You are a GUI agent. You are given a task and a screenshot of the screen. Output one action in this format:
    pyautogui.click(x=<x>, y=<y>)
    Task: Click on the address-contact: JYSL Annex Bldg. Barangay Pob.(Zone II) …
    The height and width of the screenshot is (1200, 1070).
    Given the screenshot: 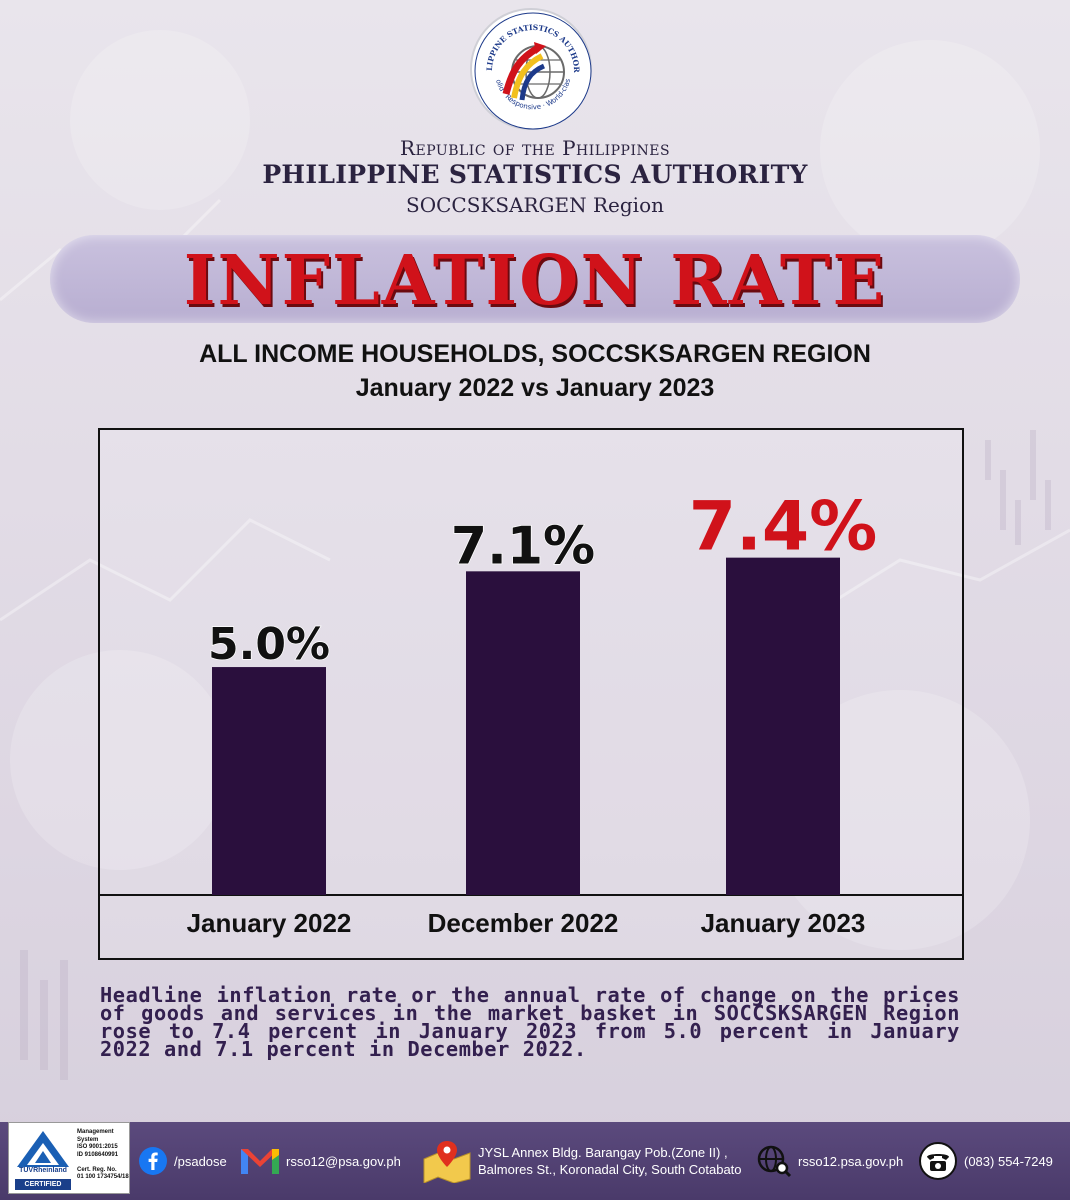 What is the action you would take?
    pyautogui.click(x=582, y=1161)
    